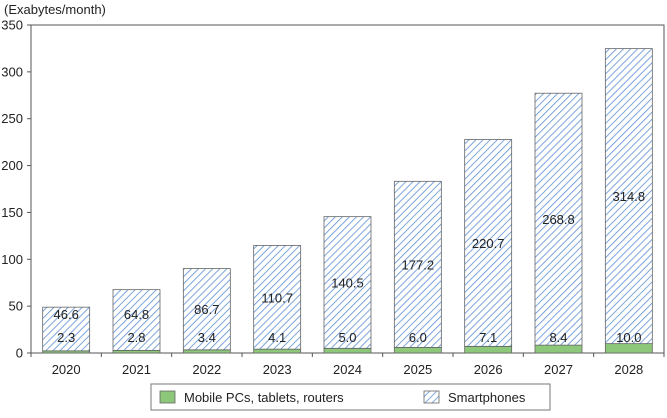  I want to click on data-label-mobile-pcs-tablets-routers: 2.8, so click(136, 337).